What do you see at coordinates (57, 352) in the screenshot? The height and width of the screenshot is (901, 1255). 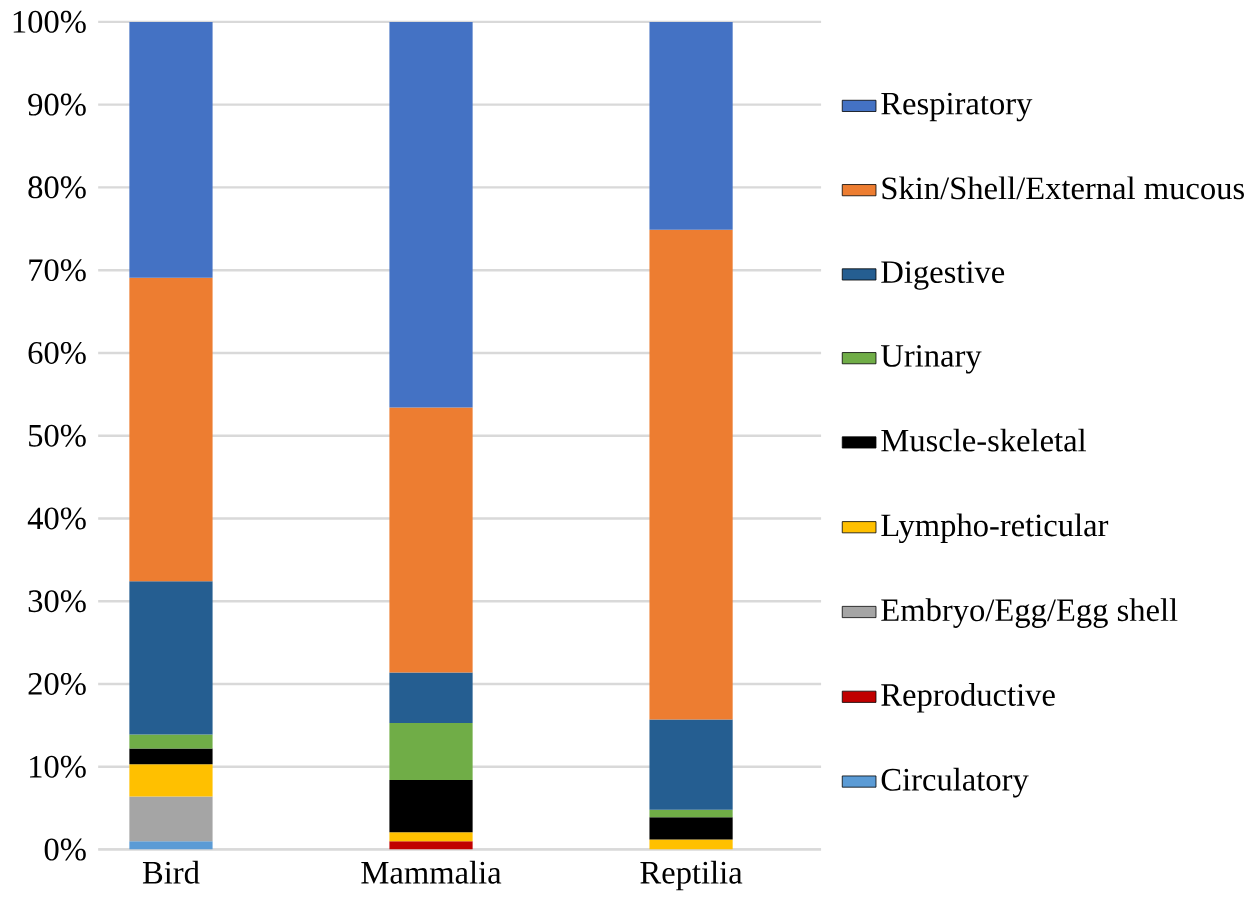 I see `y-tick-label: 60%` at bounding box center [57, 352].